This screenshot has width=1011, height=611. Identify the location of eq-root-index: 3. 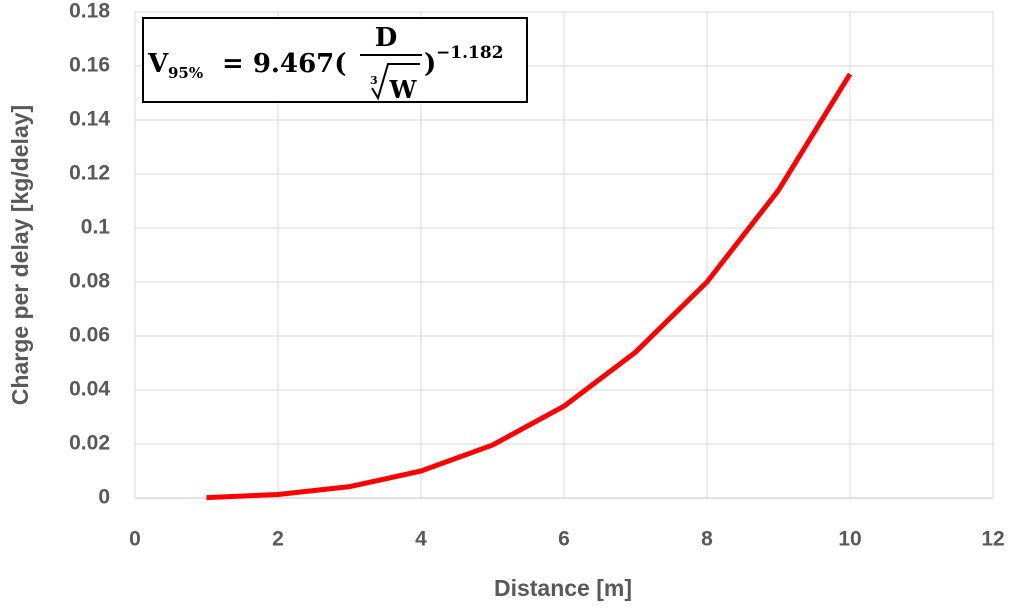
(374, 80).